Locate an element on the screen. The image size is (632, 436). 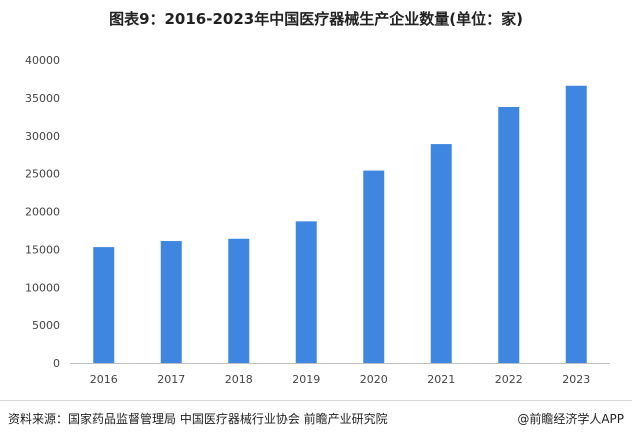
bar-2016 is located at coordinates (104, 305).